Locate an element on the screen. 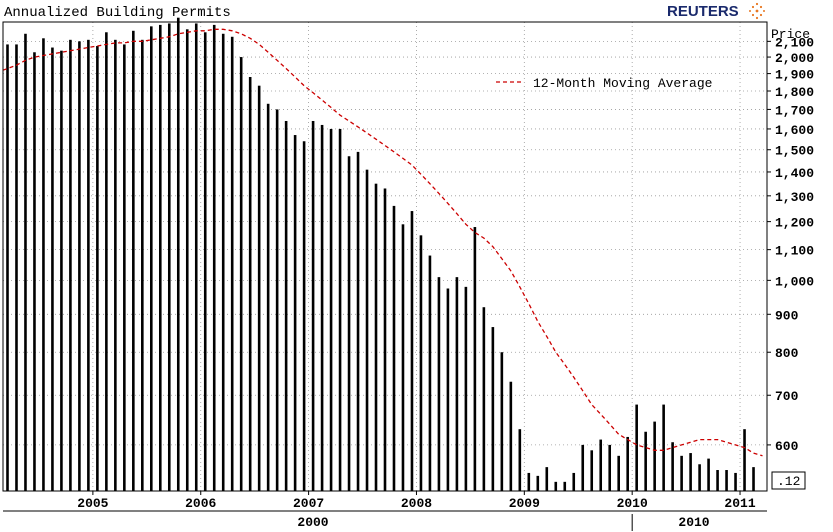  y-tick-label: 1,200 is located at coordinates (794, 223).